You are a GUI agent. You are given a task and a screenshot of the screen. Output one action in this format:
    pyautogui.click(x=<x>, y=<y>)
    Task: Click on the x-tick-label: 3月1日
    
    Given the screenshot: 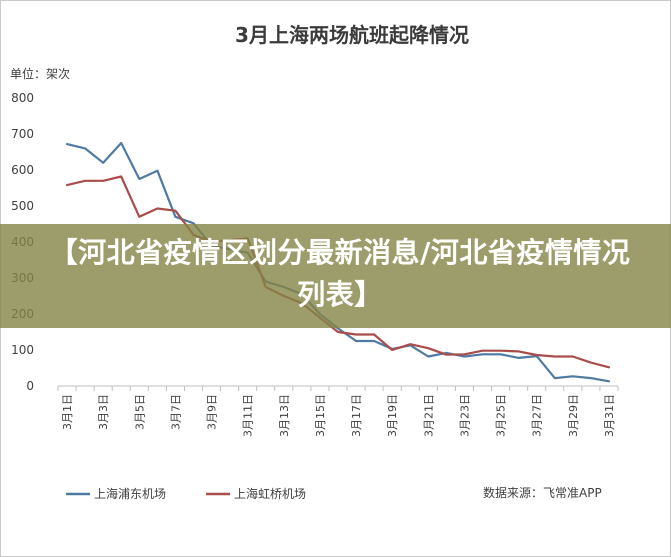 What is the action you would take?
    pyautogui.click(x=67, y=412)
    